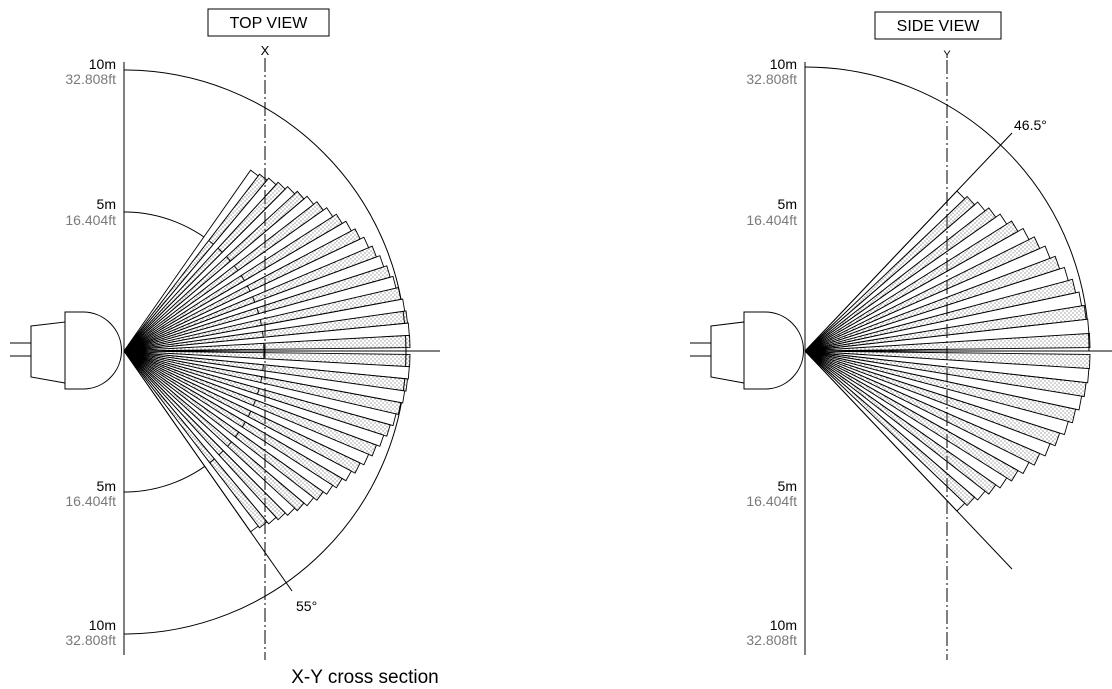  What do you see at coordinates (90, 220) in the screenshot?
I see `top-view-label-ft-upper: 16.404ft` at bounding box center [90, 220].